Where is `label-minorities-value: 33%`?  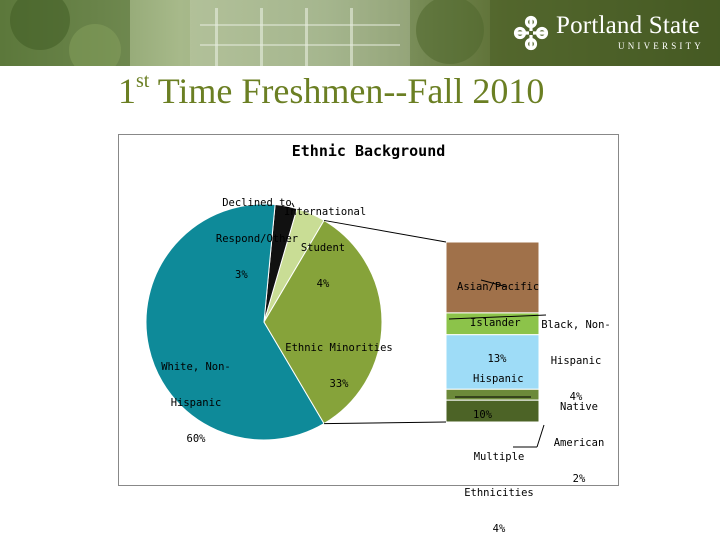 label-minorities-value: 33% is located at coordinates (339, 384).